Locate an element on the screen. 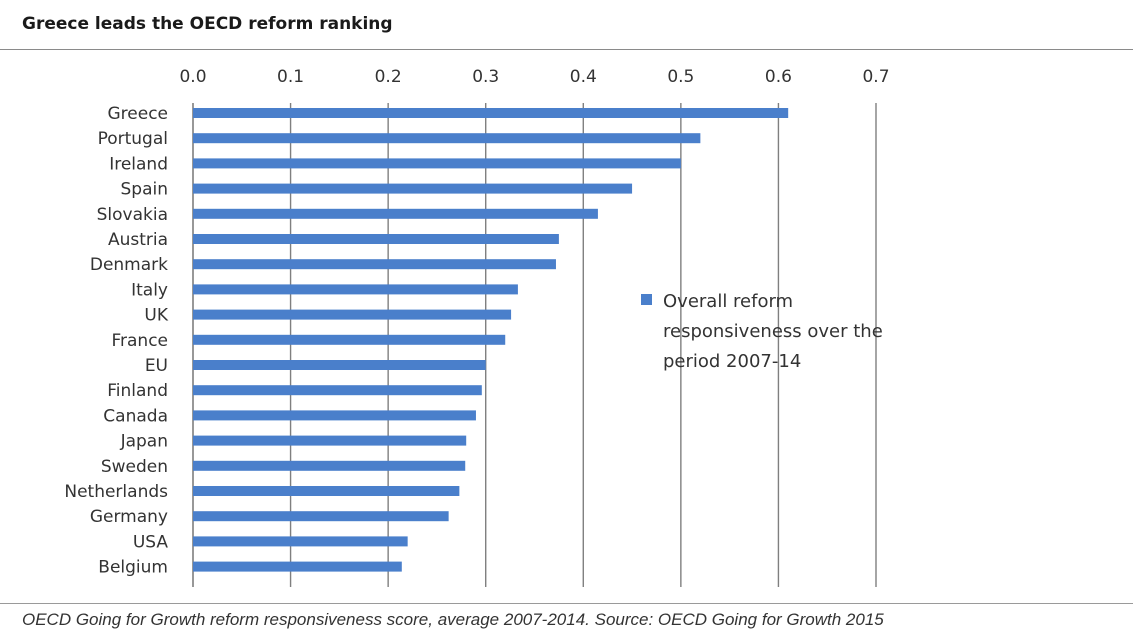  category-label: Italy is located at coordinates (149, 290).